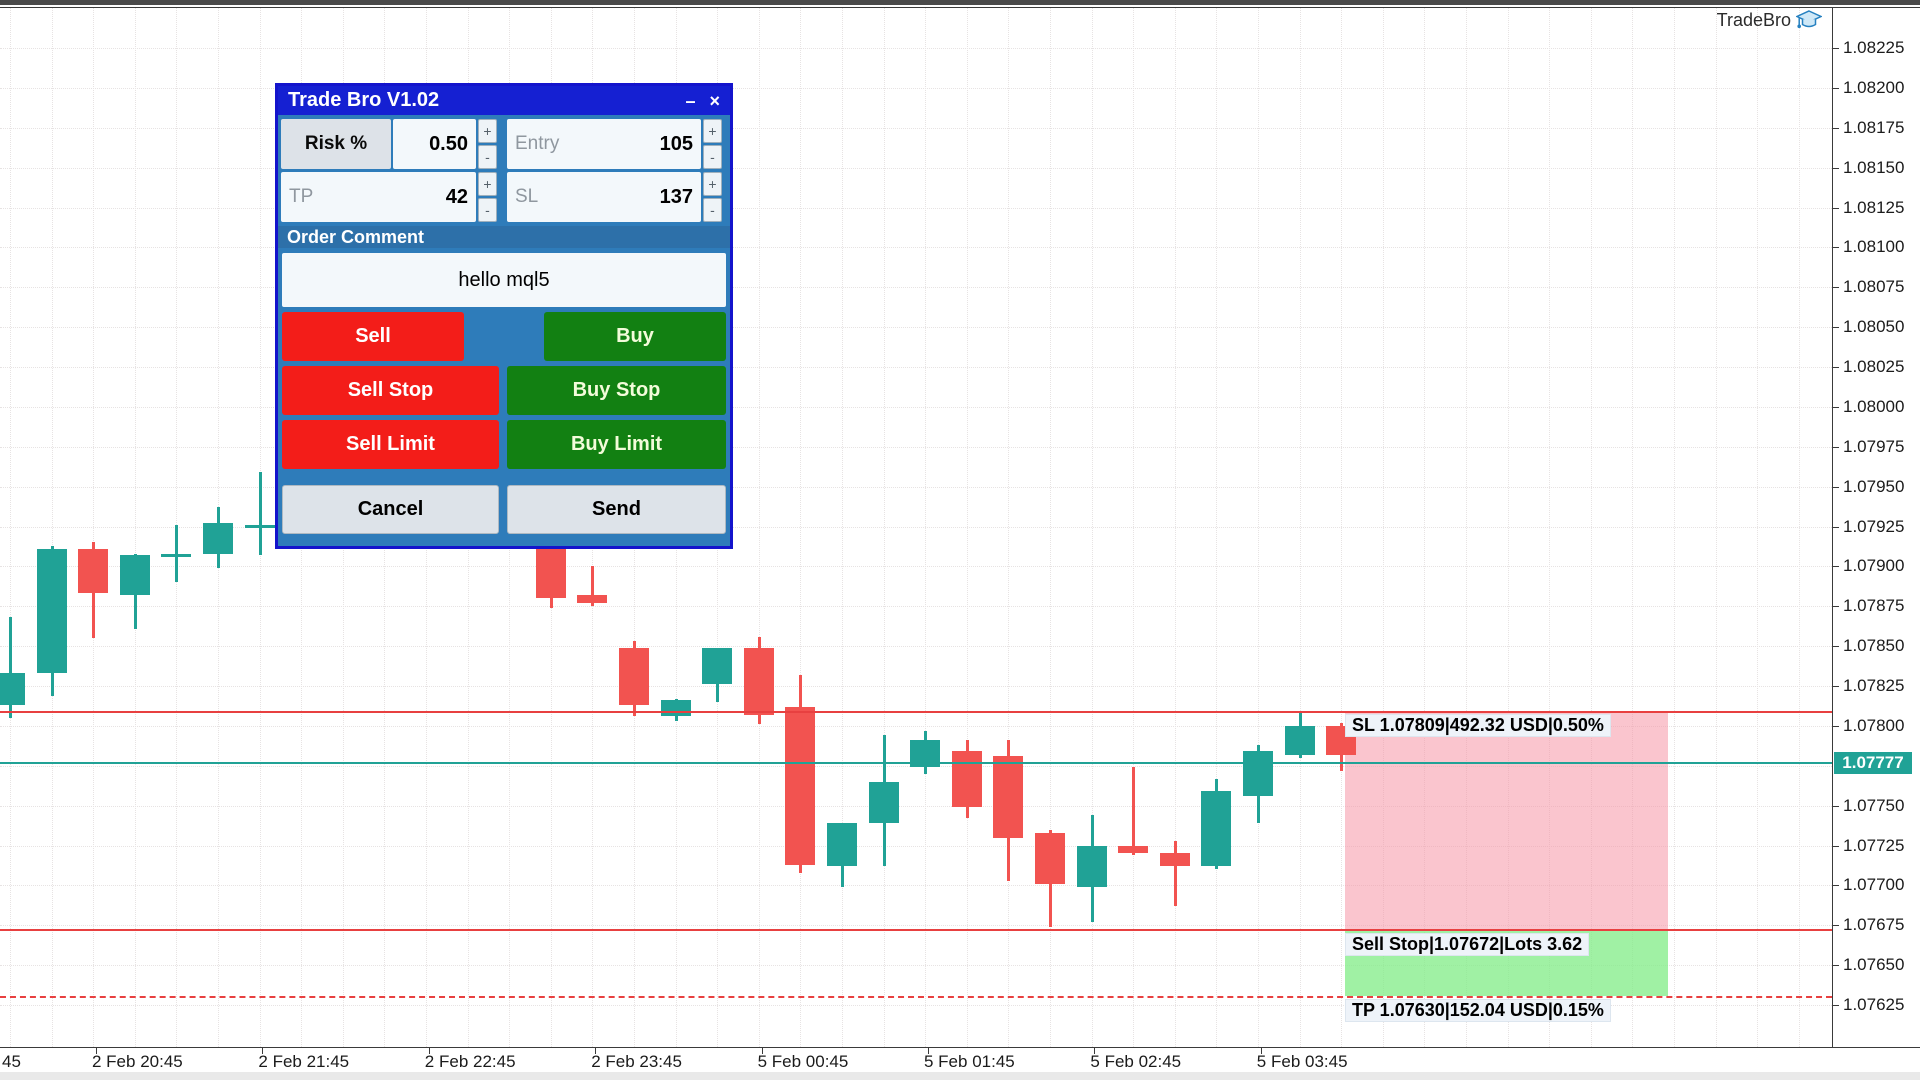 Image resolution: width=1920 pixels, height=1080 pixels. What do you see at coordinates (504, 237) in the screenshot?
I see `order-comment-header: Order Comment` at bounding box center [504, 237].